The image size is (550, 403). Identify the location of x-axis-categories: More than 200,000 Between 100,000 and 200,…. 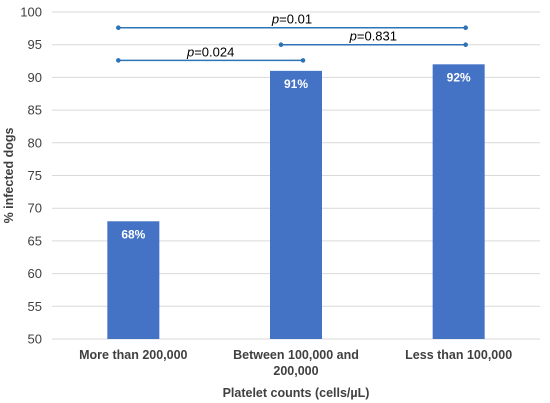
(295, 363).